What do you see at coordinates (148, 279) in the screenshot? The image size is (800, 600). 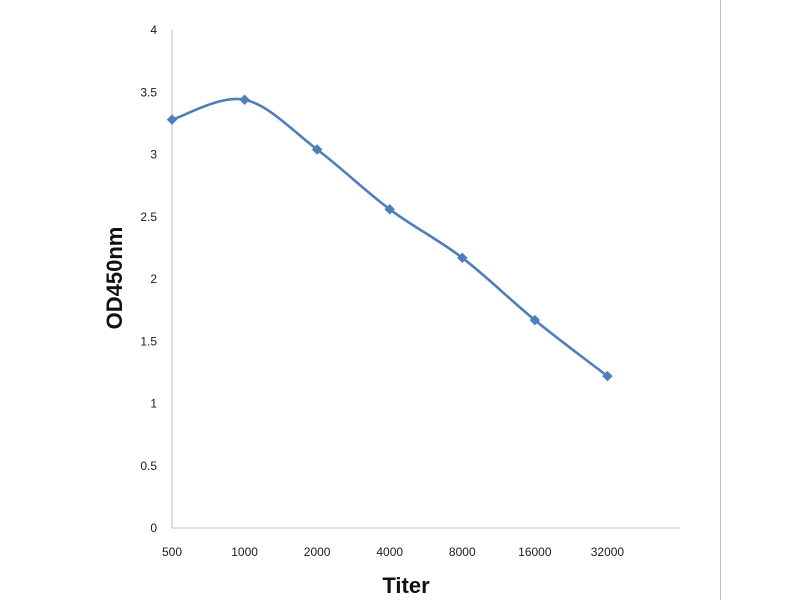 I see `y-tick-labels: 0 0.5 1 1.5 2 2.5 3 3.5 4` at bounding box center [148, 279].